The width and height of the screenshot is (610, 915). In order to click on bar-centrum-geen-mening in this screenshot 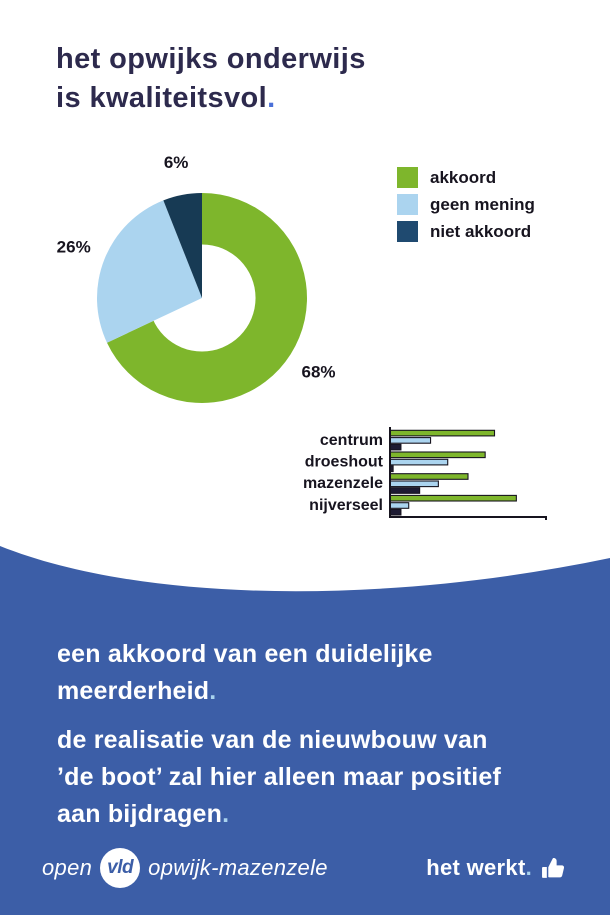, I will do `click(410, 440)`.